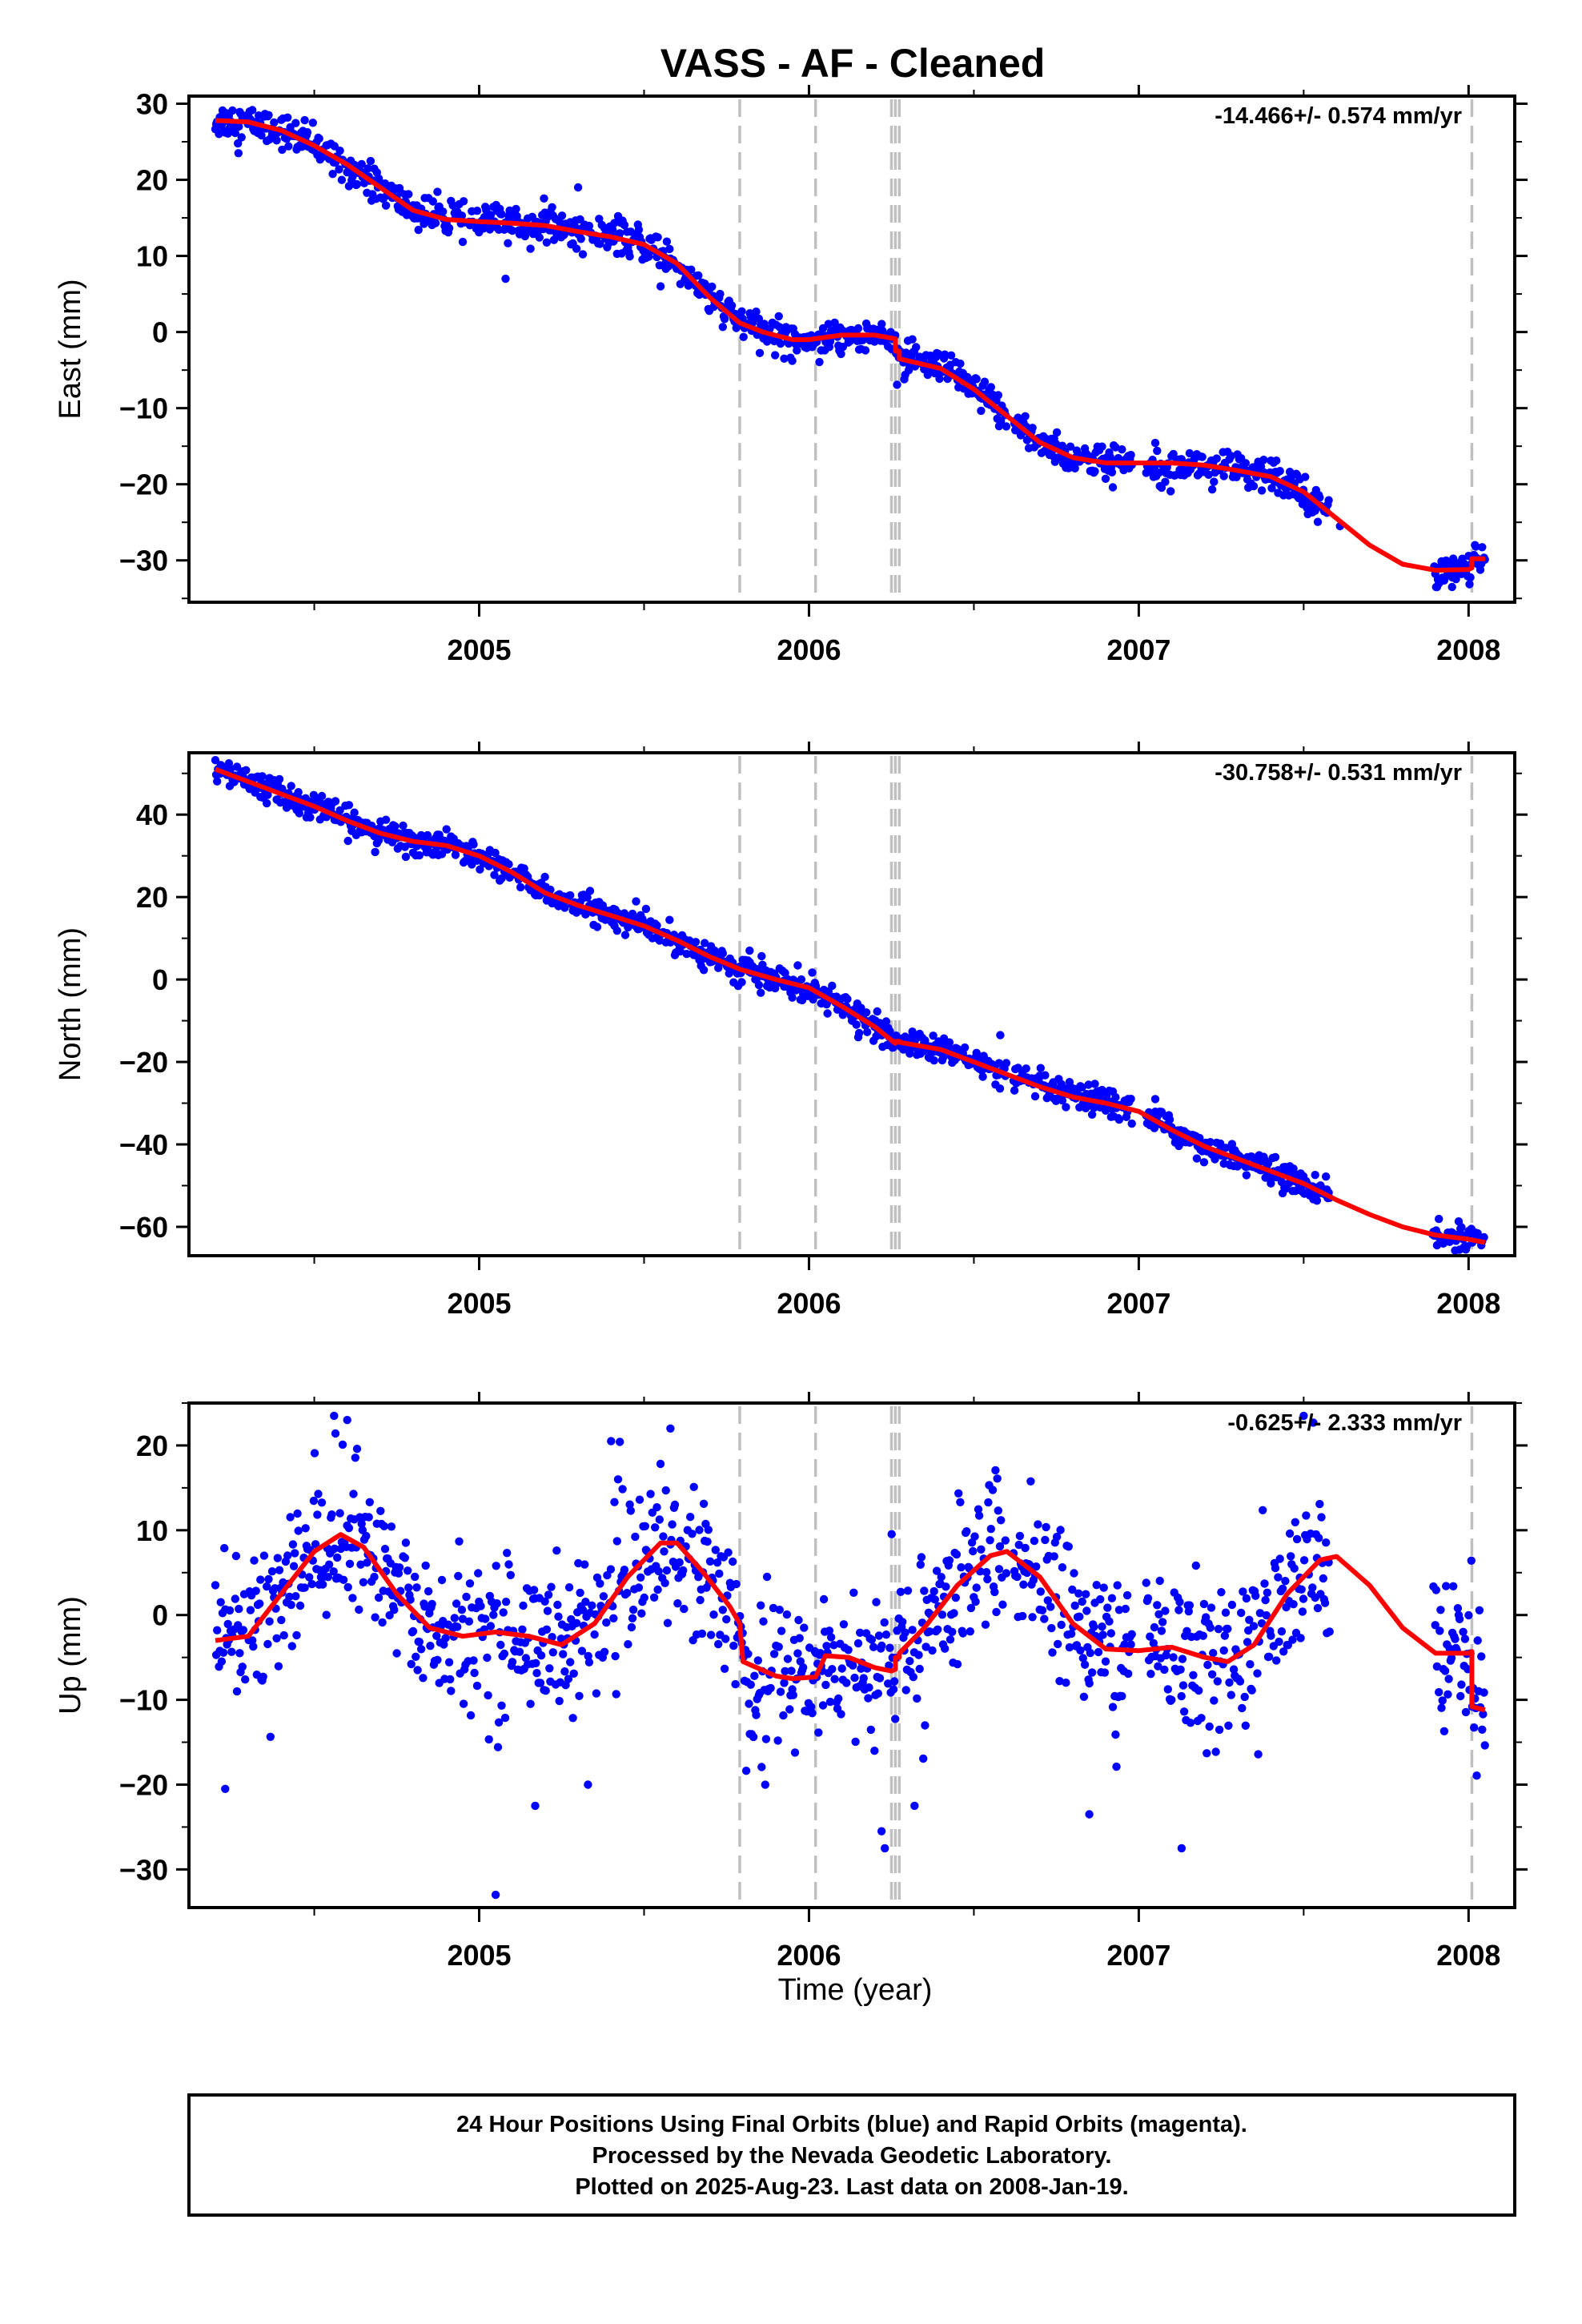  Describe the element at coordinates (1468, 1955) in the screenshot. I see `x-tick-label: 2008` at that location.